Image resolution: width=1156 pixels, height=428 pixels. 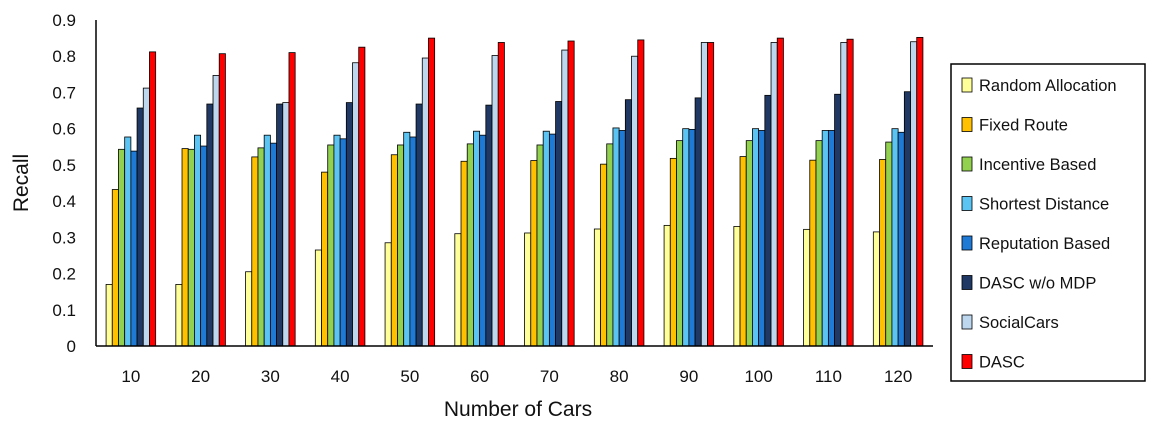 What do you see at coordinates (828, 376) in the screenshot?
I see `x-tick-label: 110` at bounding box center [828, 376].